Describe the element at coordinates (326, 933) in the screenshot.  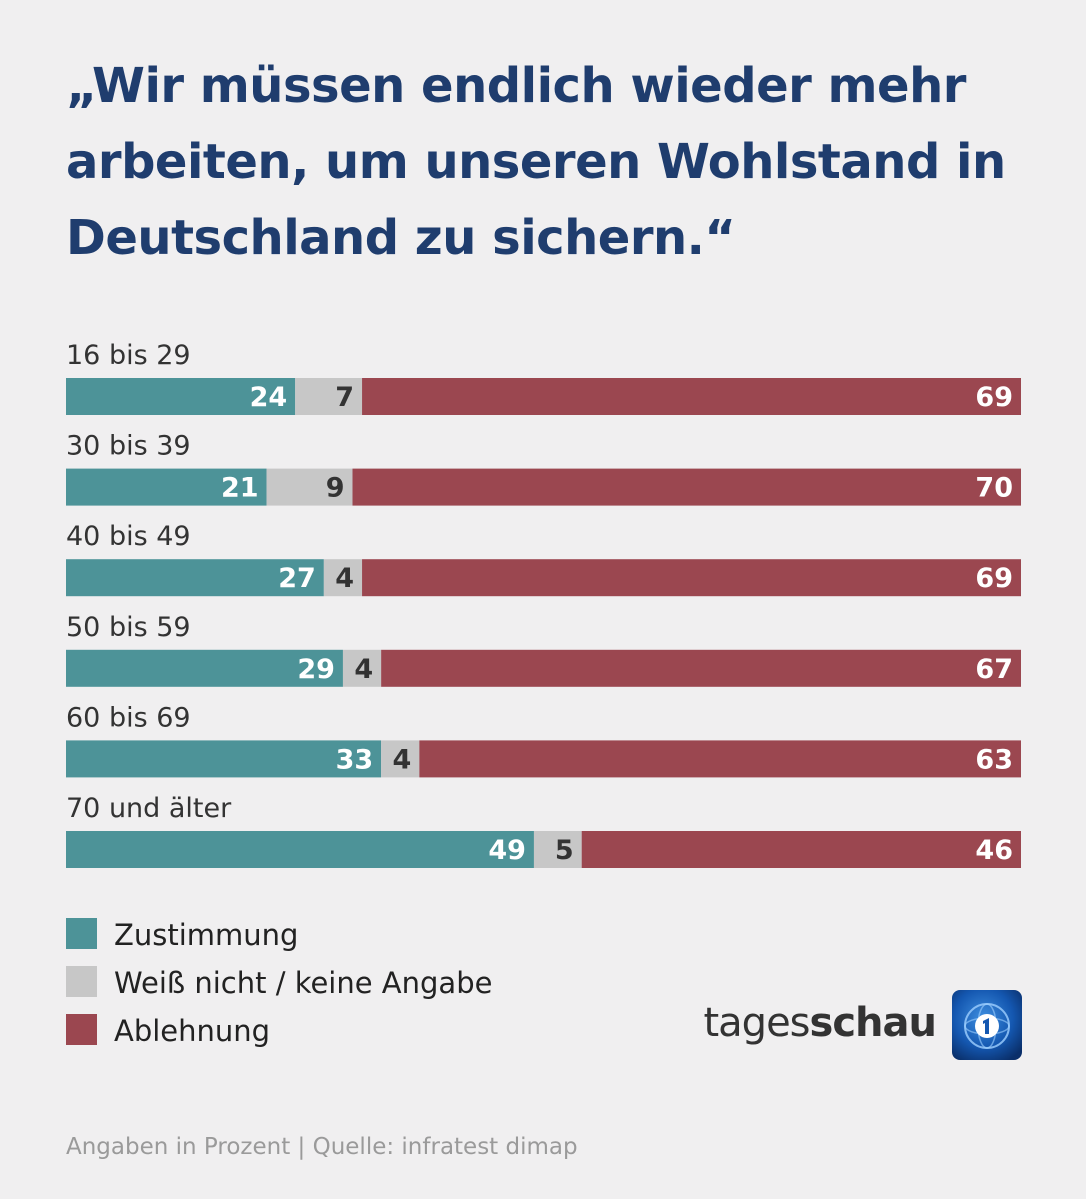
I see `legend-item-zustimmung: Zustimmung` at that location.